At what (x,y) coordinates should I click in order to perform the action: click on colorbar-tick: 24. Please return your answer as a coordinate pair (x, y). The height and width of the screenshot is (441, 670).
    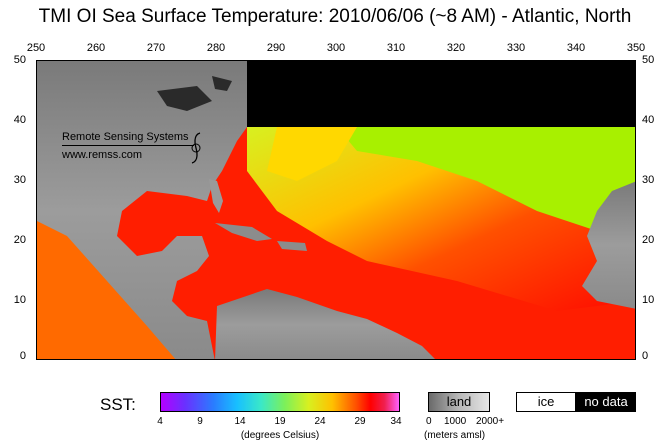
    Looking at the image, I should click on (320, 421).